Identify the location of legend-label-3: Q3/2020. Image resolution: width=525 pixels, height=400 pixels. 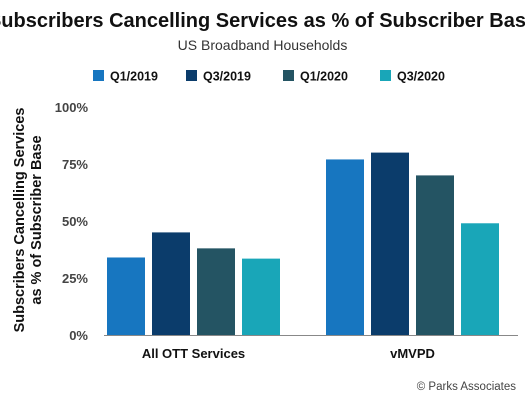
(421, 77).